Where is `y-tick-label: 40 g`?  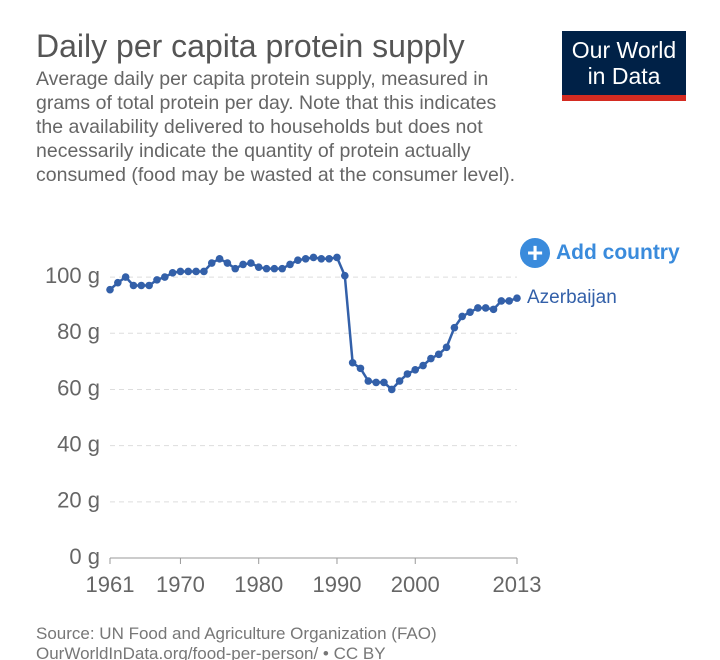 y-tick-label: 40 g is located at coordinates (78, 443).